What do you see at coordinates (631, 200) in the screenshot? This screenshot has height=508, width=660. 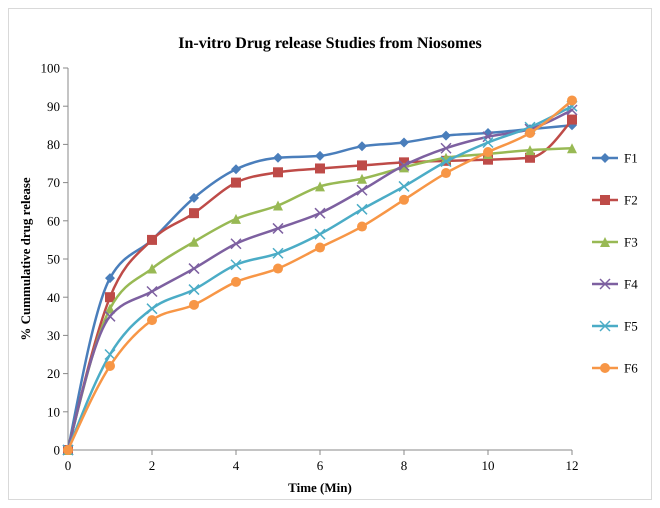 I see `legend-label: F2` at bounding box center [631, 200].